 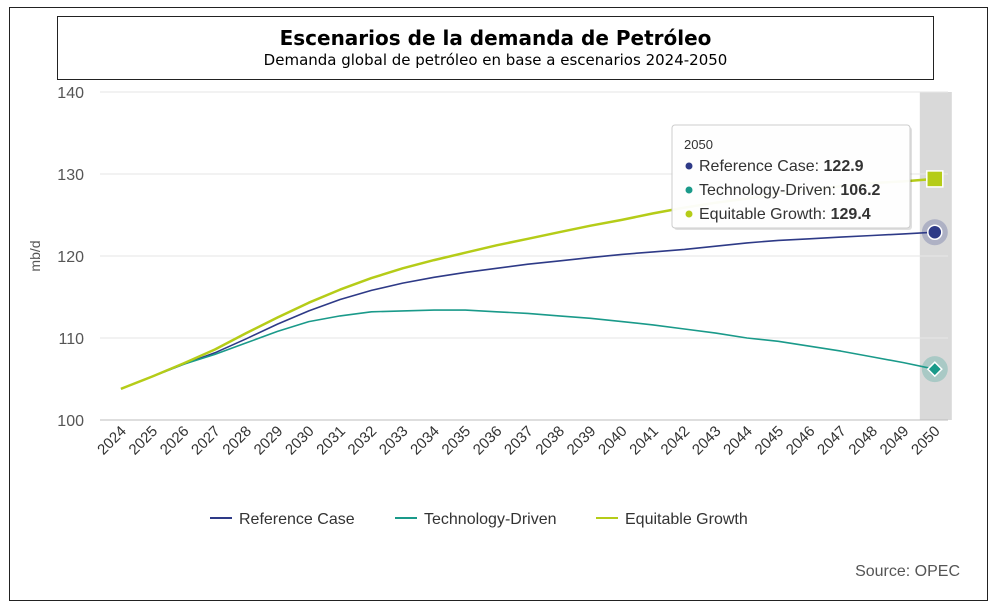 What do you see at coordinates (425, 441) in the screenshot?
I see `x-tick-label: 2034` at bounding box center [425, 441].